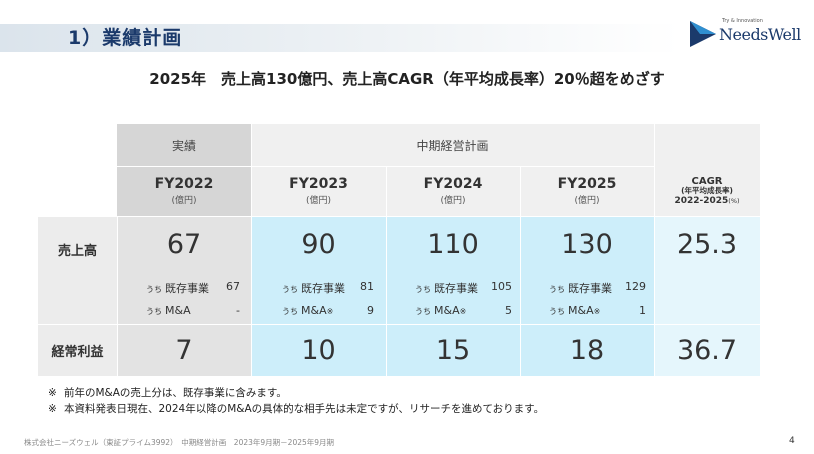  Describe the element at coordinates (453, 244) in the screenshot. I see `sales-value: 110` at that location.